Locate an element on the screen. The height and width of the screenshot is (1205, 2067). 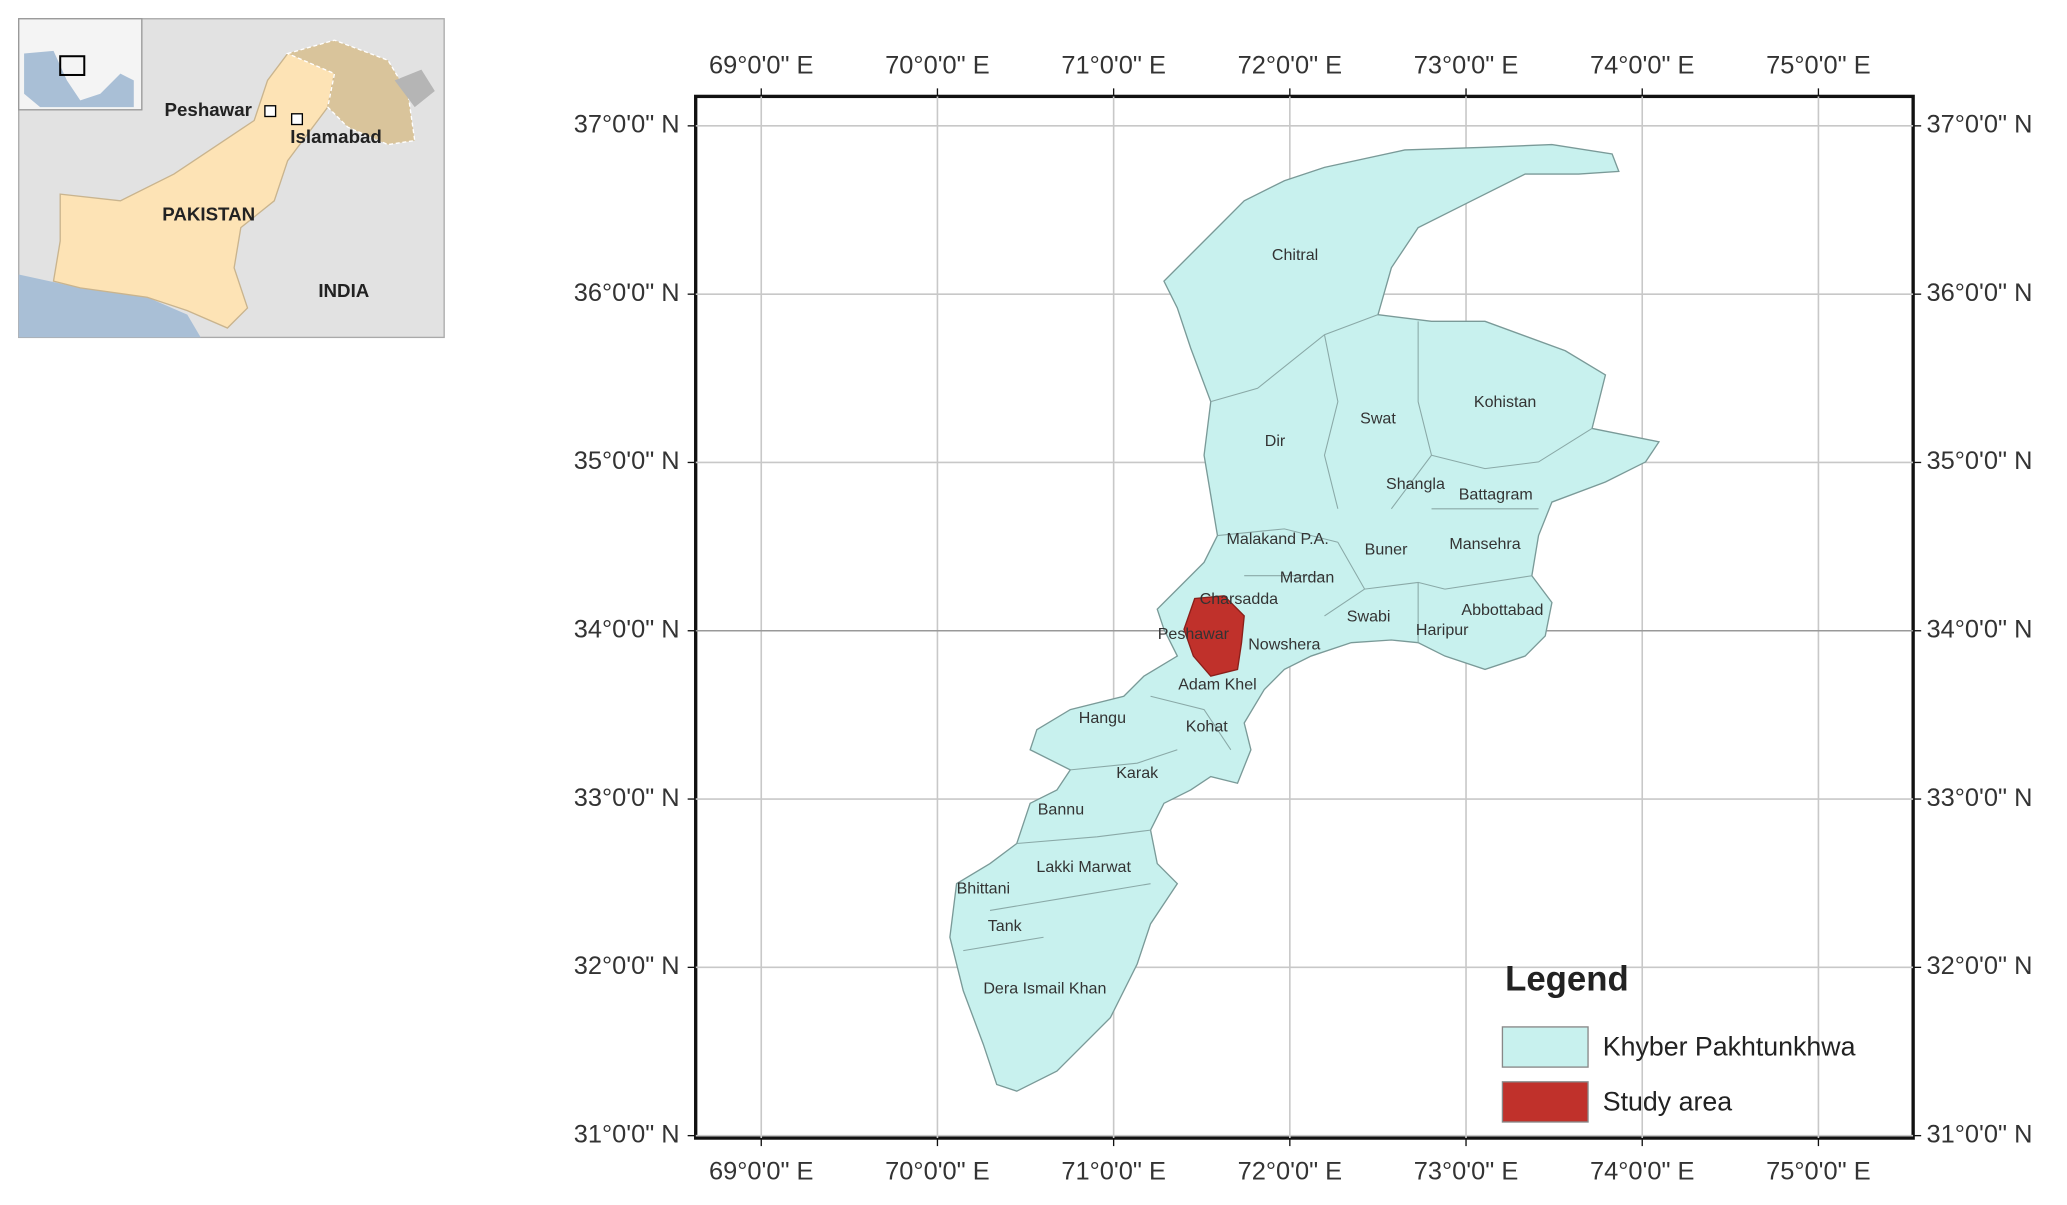
sea is located at coordinates (109, 306).